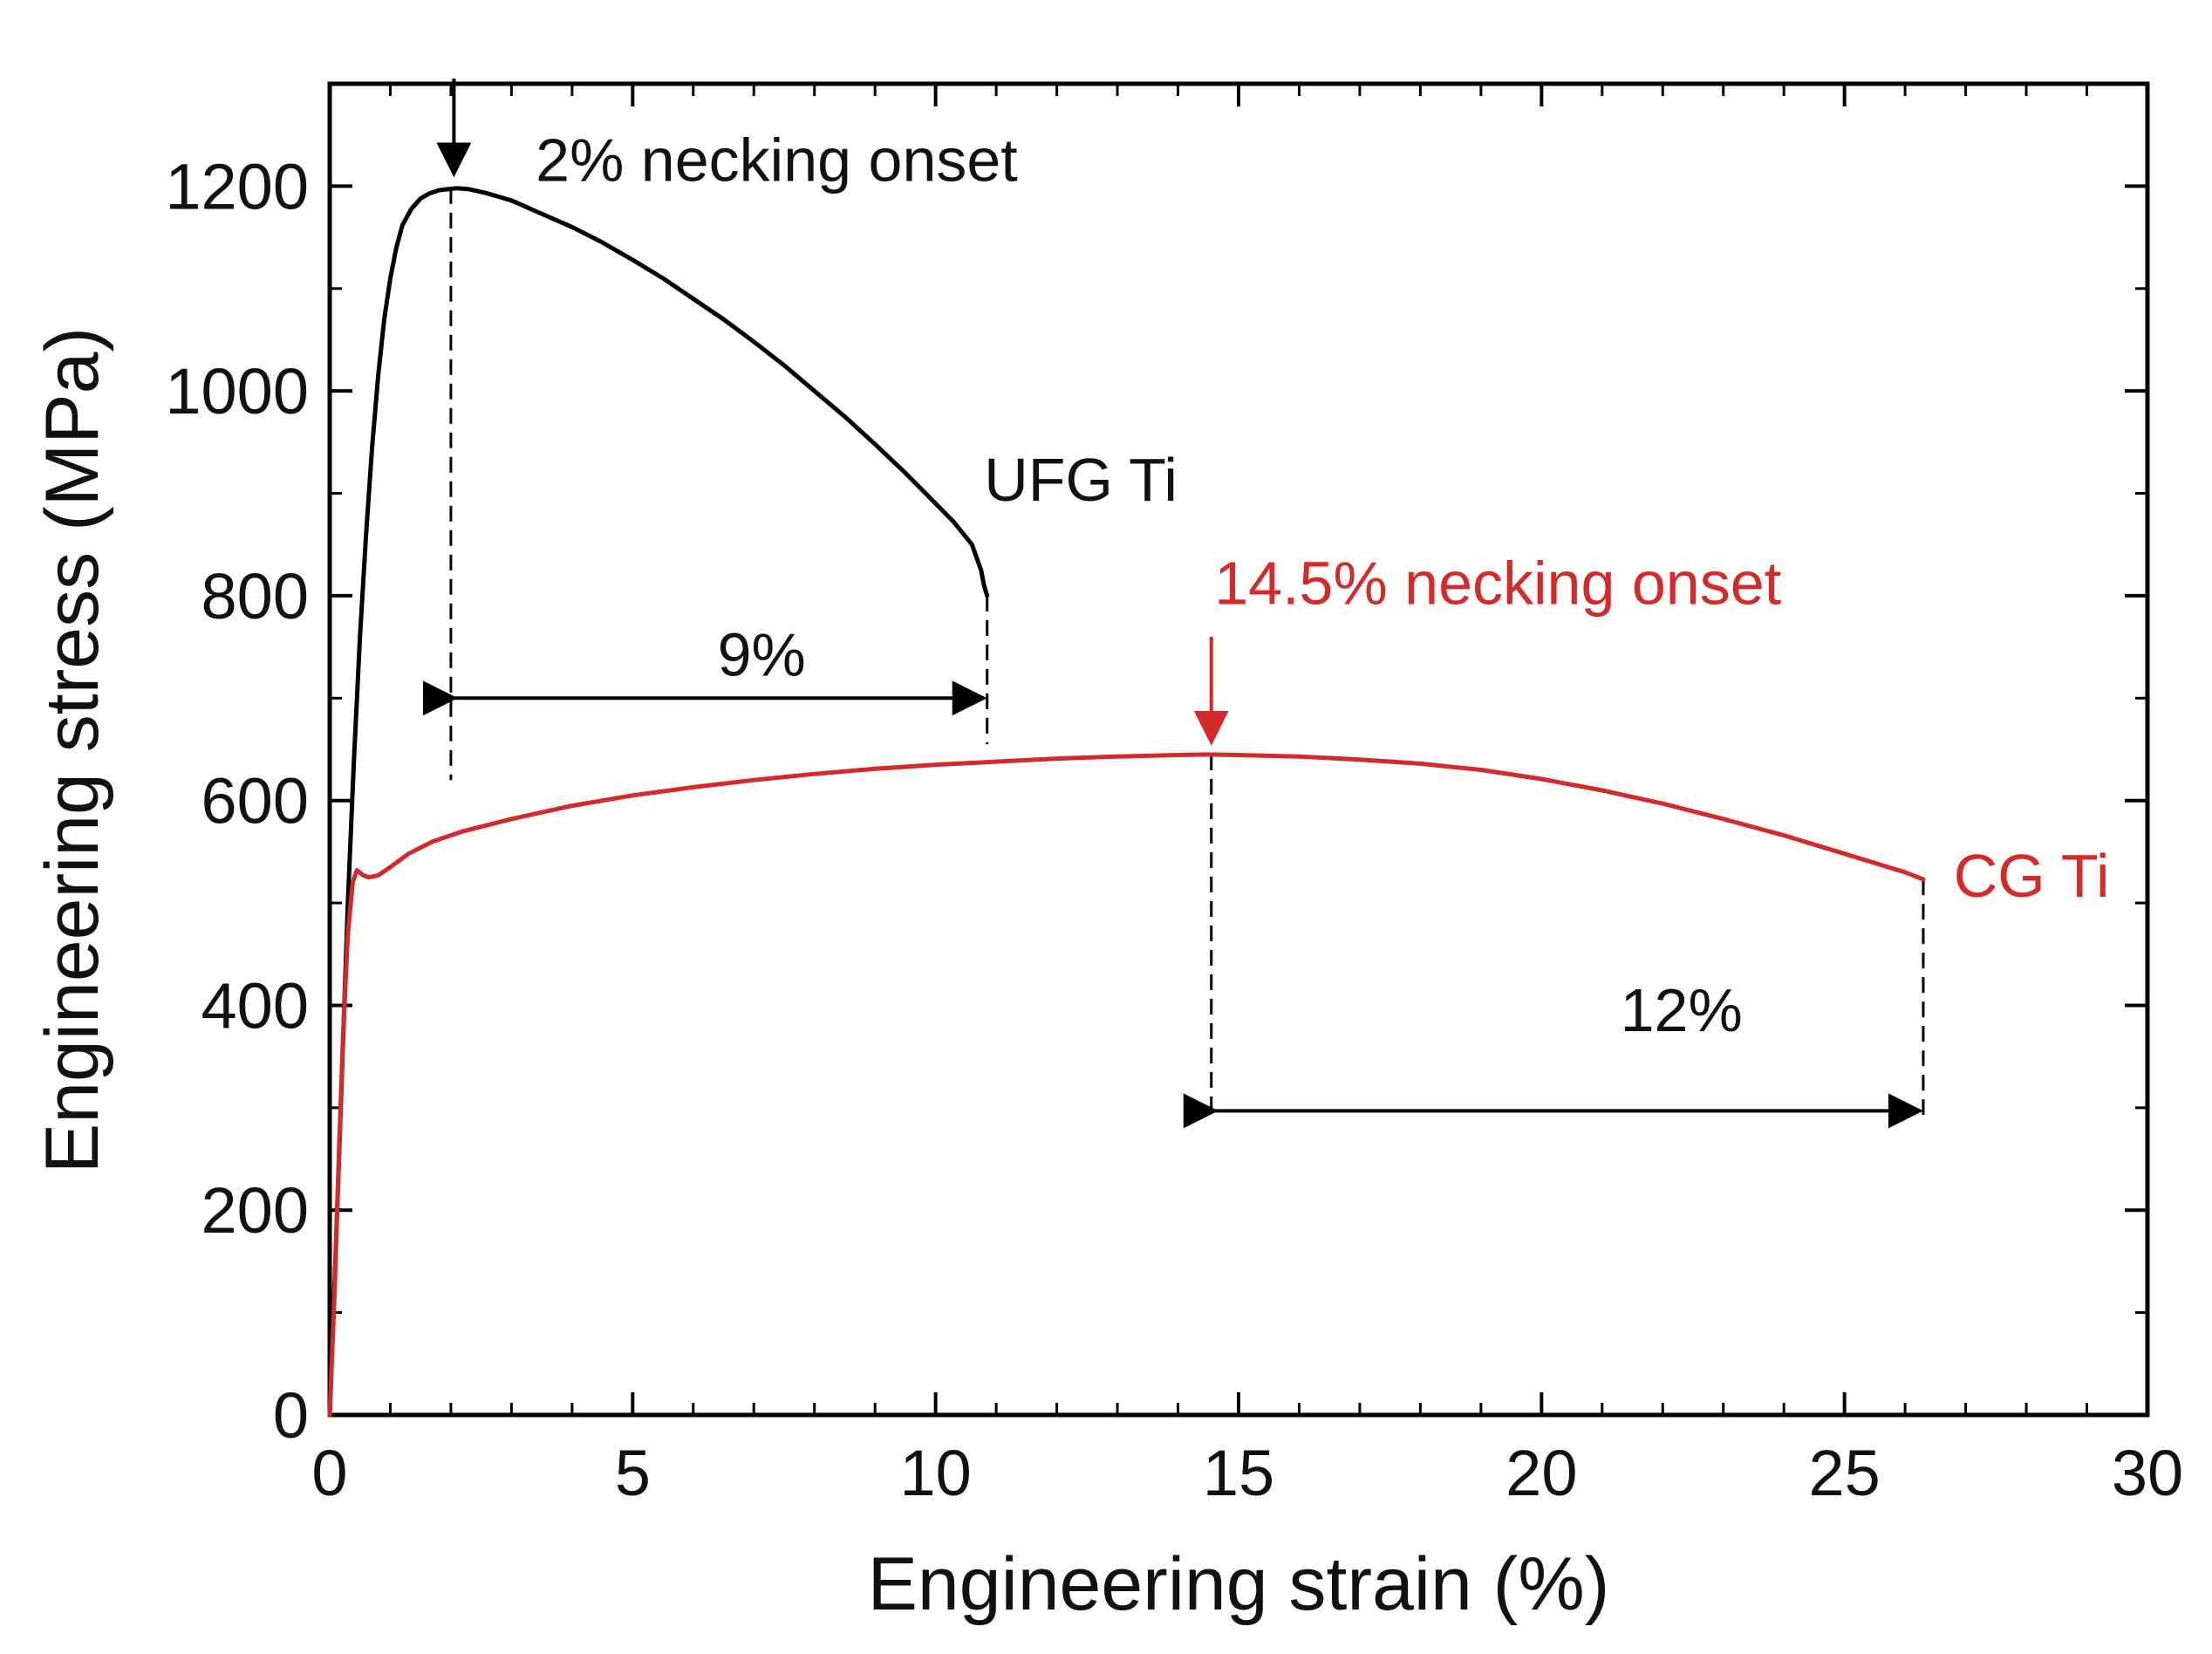 The width and height of the screenshot is (2212, 1654). What do you see at coordinates (1239, 1584) in the screenshot?
I see `x-axis-title: Engineering strain (%)` at bounding box center [1239, 1584].